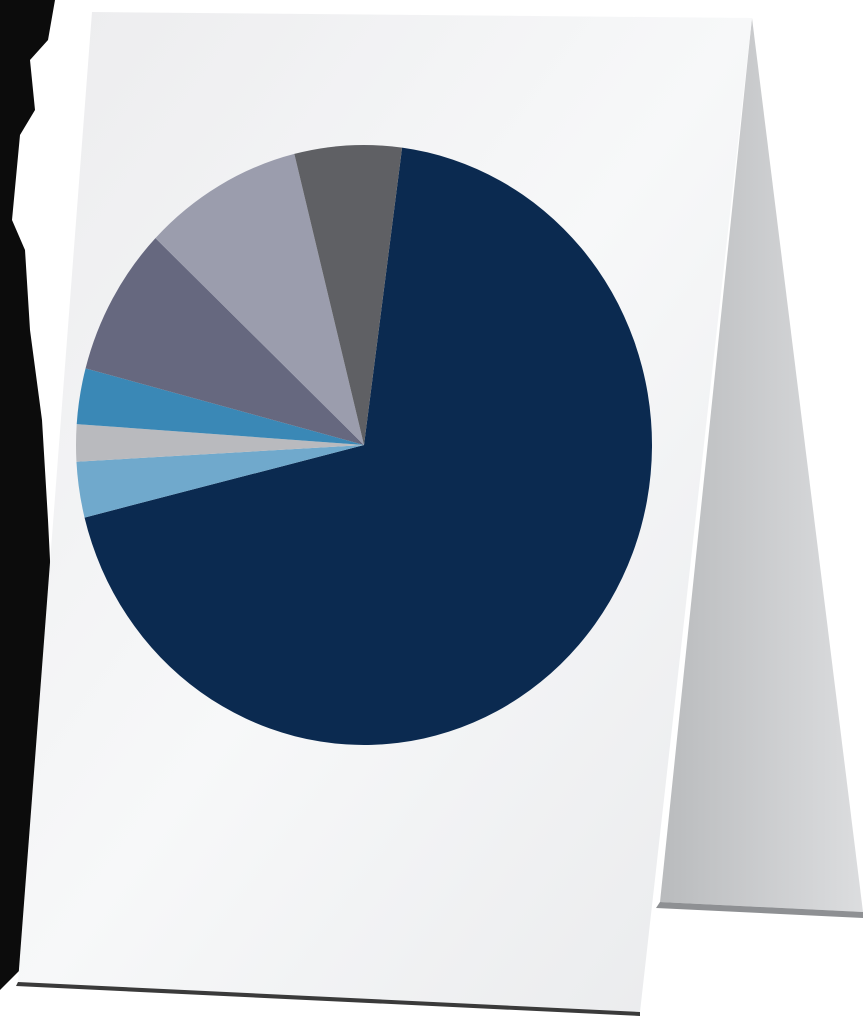  What do you see at coordinates (328, 999) in the screenshot?
I see `sign-front-edge` at bounding box center [328, 999].